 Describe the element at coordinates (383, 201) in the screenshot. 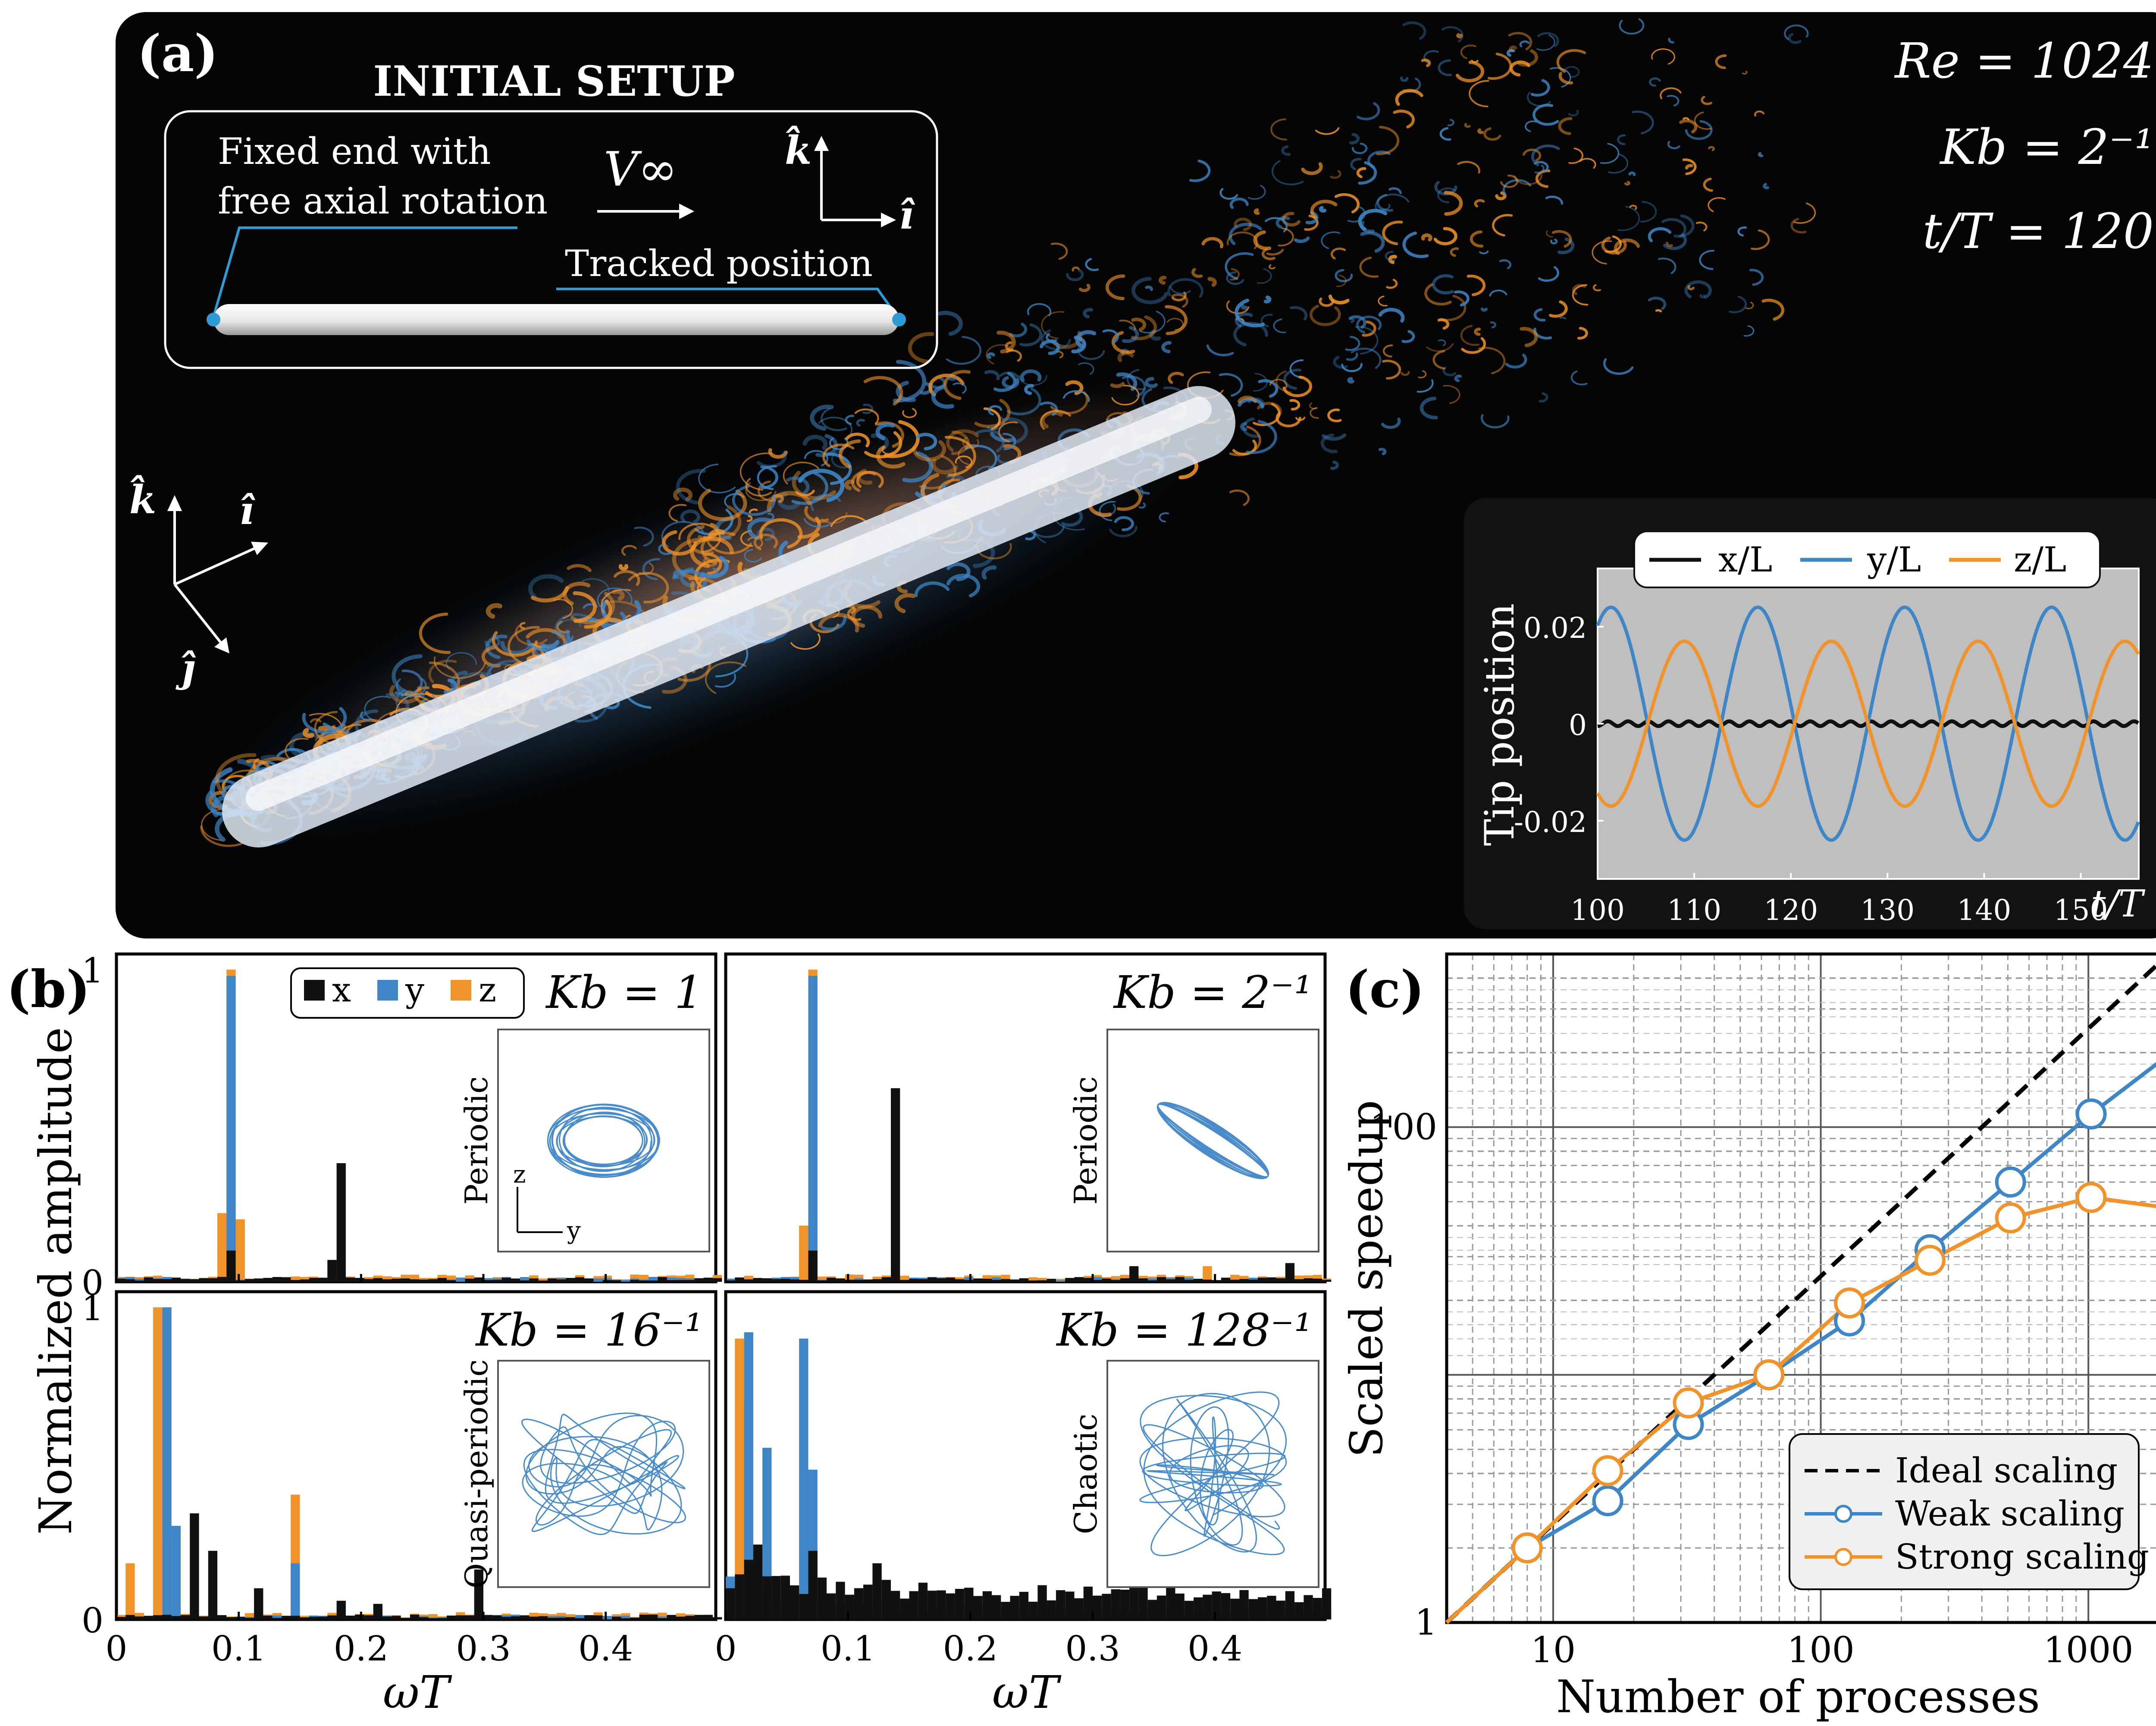

I see `fixed-end-label-2: free axial rotation` at that location.